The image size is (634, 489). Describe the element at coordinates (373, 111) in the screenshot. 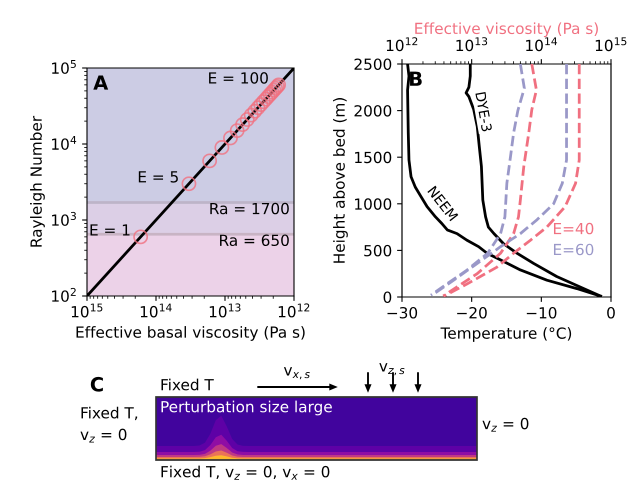

I see `y-tick-label: 2000` at that location.